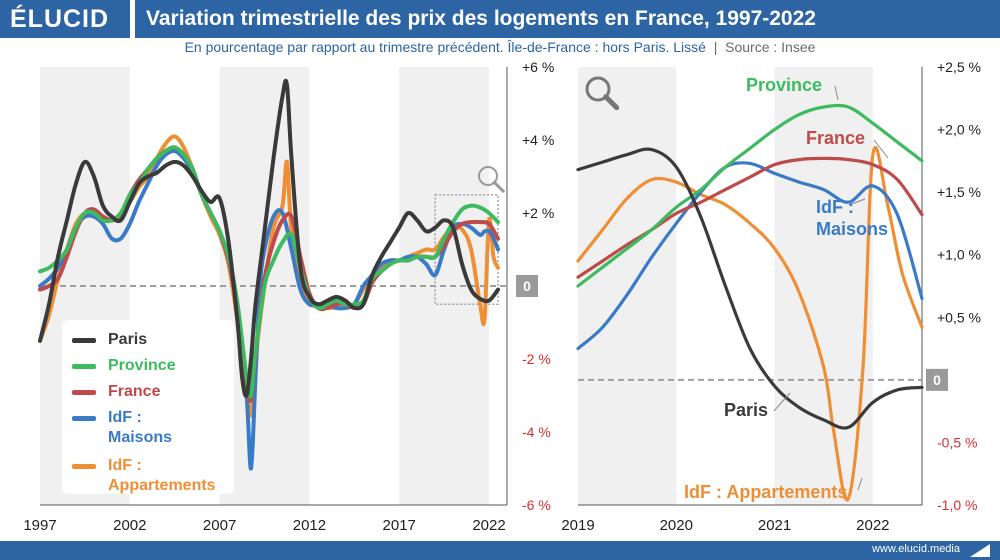 The width and height of the screenshot is (1000, 560). I want to click on y-tick-label: +2,0 %, so click(959, 130).